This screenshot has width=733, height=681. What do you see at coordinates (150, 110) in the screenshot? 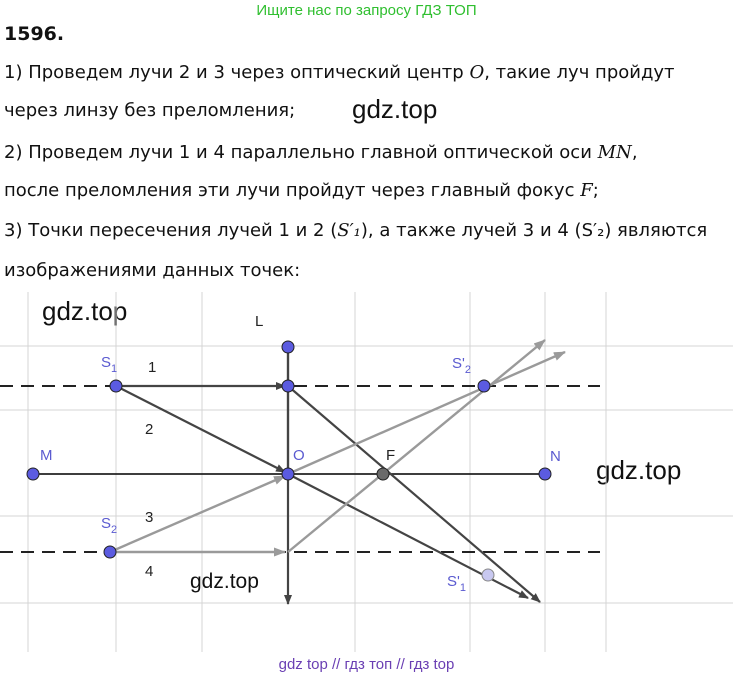
I see `text-line-2: через линзу без преломления;` at bounding box center [150, 110].